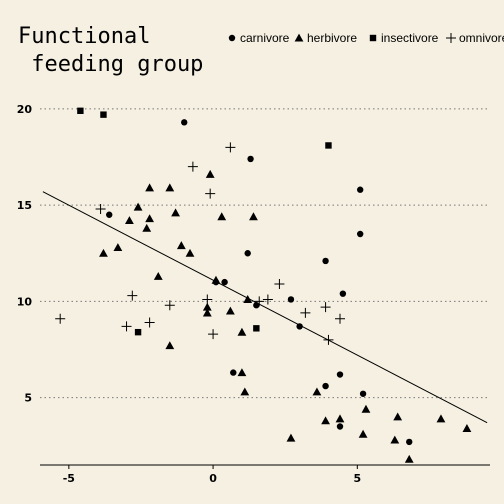 The width and height of the screenshot is (504, 504). Describe the element at coordinates (265, 474) in the screenshot. I see `x-axis: -5 0 5` at that location.